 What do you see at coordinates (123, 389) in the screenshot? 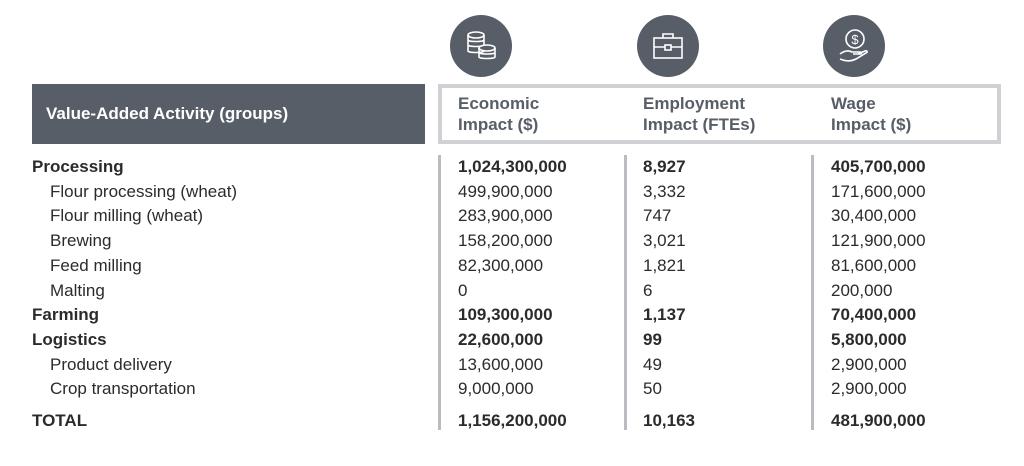
I see `cell-label: Crop transportation` at bounding box center [123, 389].